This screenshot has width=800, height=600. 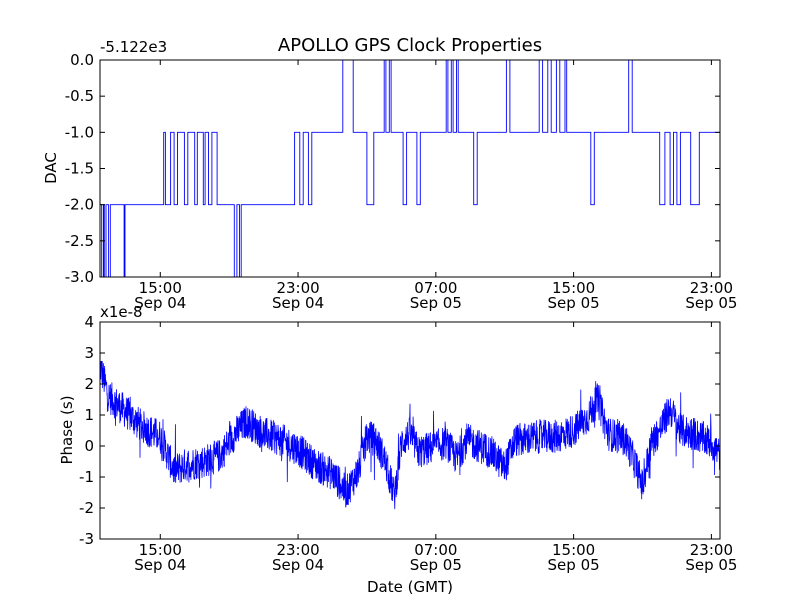 I want to click on dac-offset-label: -5.122e3, so click(x=133, y=47).